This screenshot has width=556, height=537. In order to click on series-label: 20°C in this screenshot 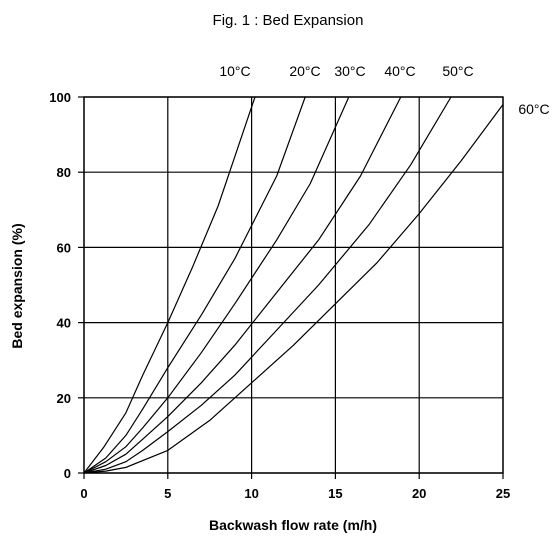, I will do `click(304, 71)`.